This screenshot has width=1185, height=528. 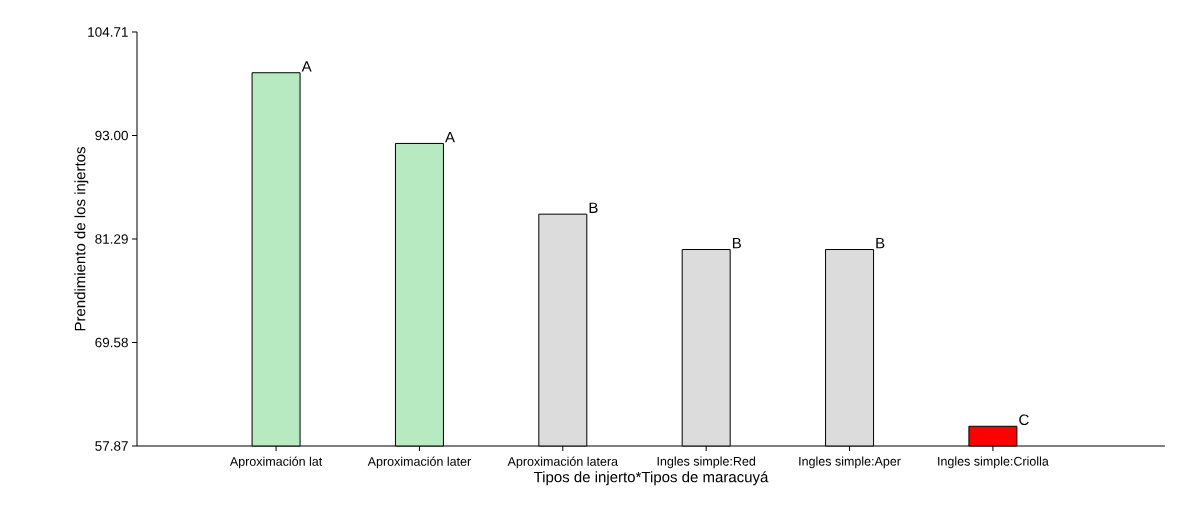 I want to click on x-tick-label: Aproximación lat, so click(x=276, y=462).